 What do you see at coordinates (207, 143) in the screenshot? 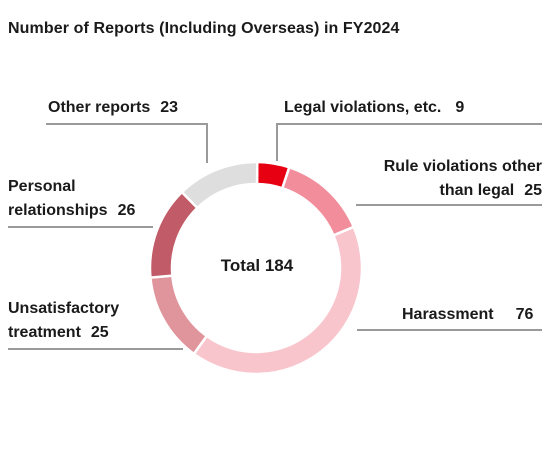
I see `leader-other-v` at bounding box center [207, 143].